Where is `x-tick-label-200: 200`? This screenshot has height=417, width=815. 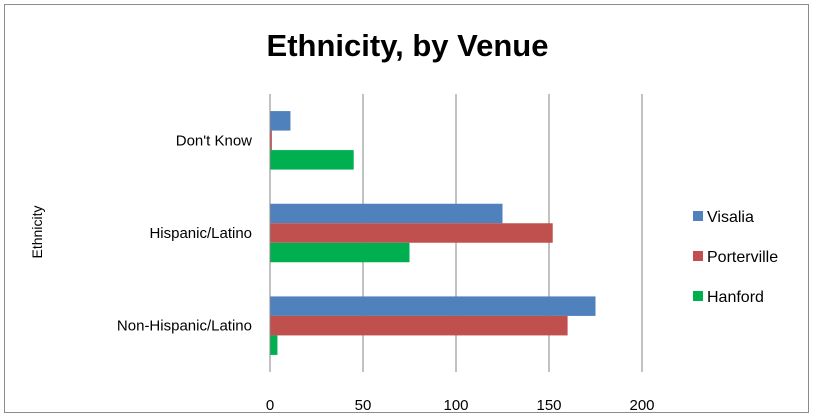 x-tick-label-200: 200 is located at coordinates (641, 405).